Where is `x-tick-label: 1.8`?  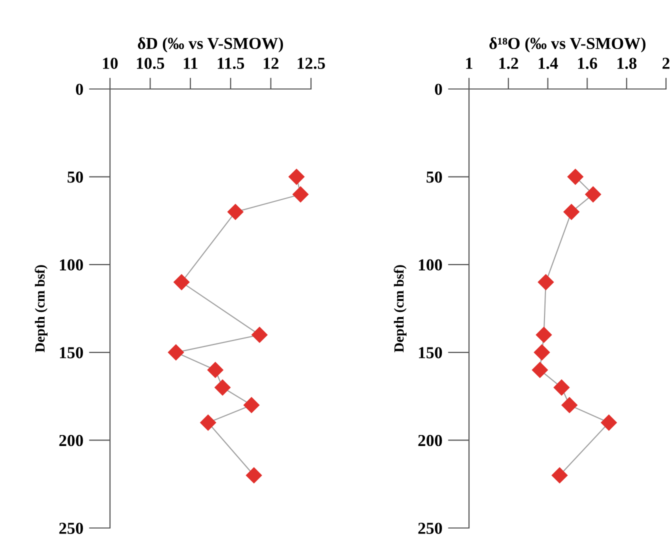
x-tick-label: 1.8 is located at coordinates (627, 64).